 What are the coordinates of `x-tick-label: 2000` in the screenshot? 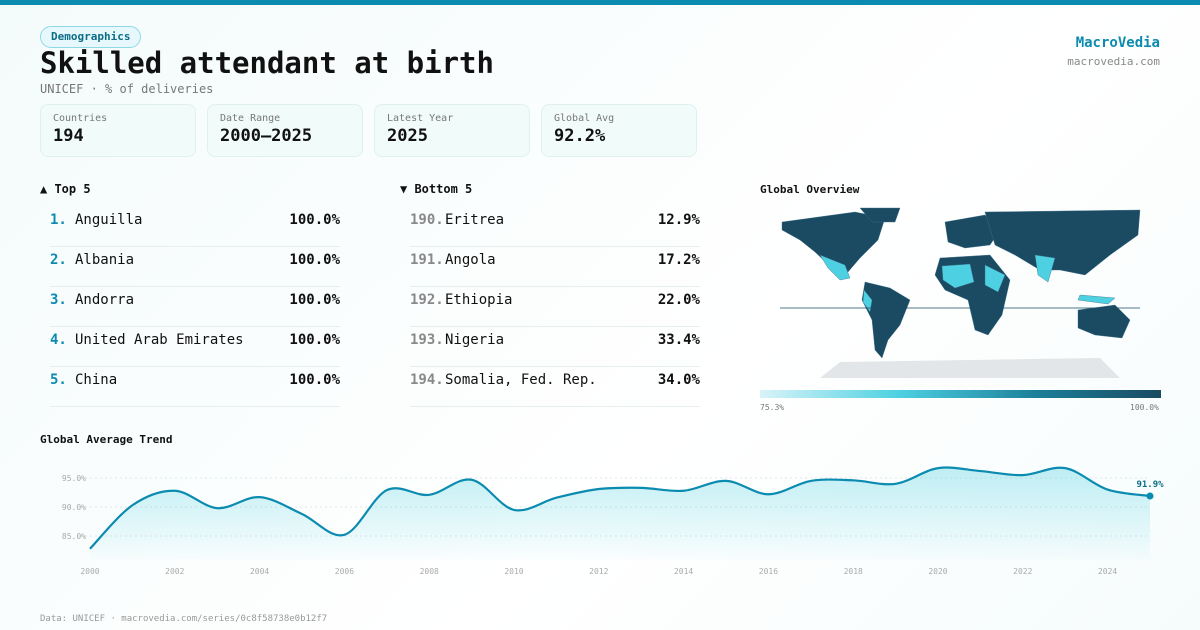 It's located at (89, 571).